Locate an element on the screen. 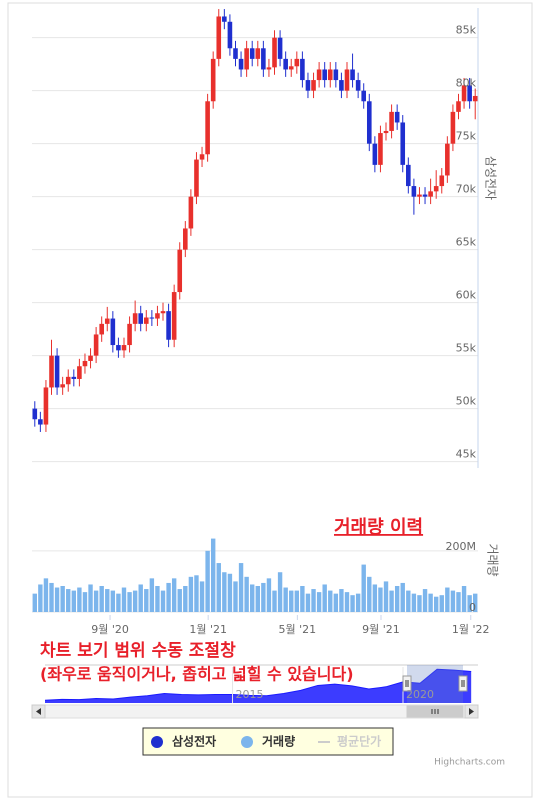  legend-symbol is located at coordinates (247, 742).